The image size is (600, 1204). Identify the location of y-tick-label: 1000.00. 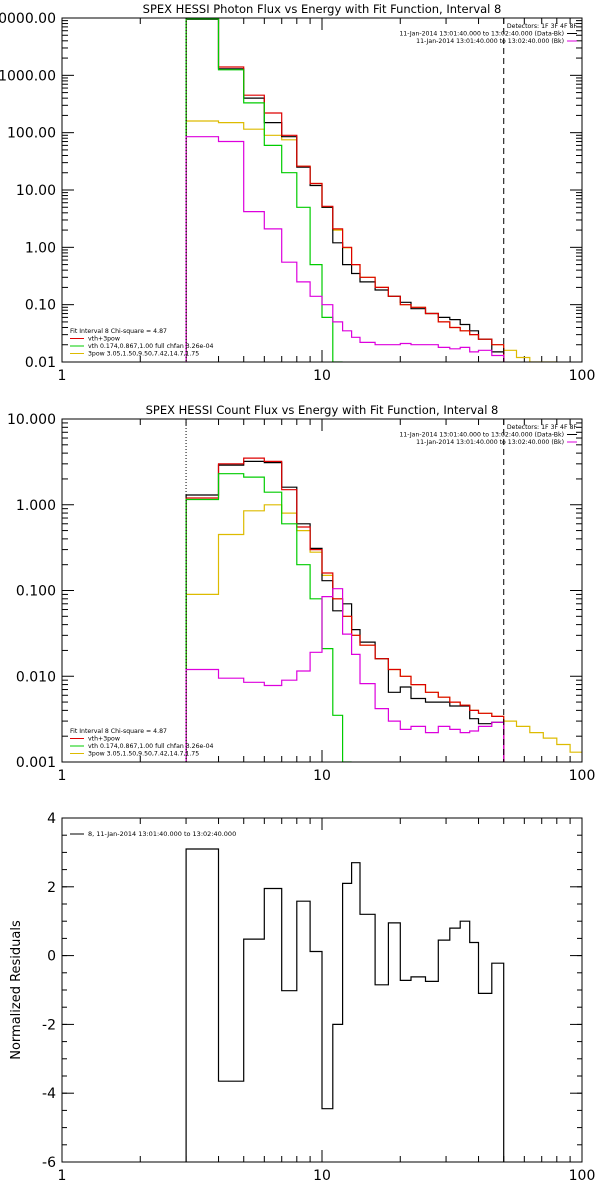
(28, 76).